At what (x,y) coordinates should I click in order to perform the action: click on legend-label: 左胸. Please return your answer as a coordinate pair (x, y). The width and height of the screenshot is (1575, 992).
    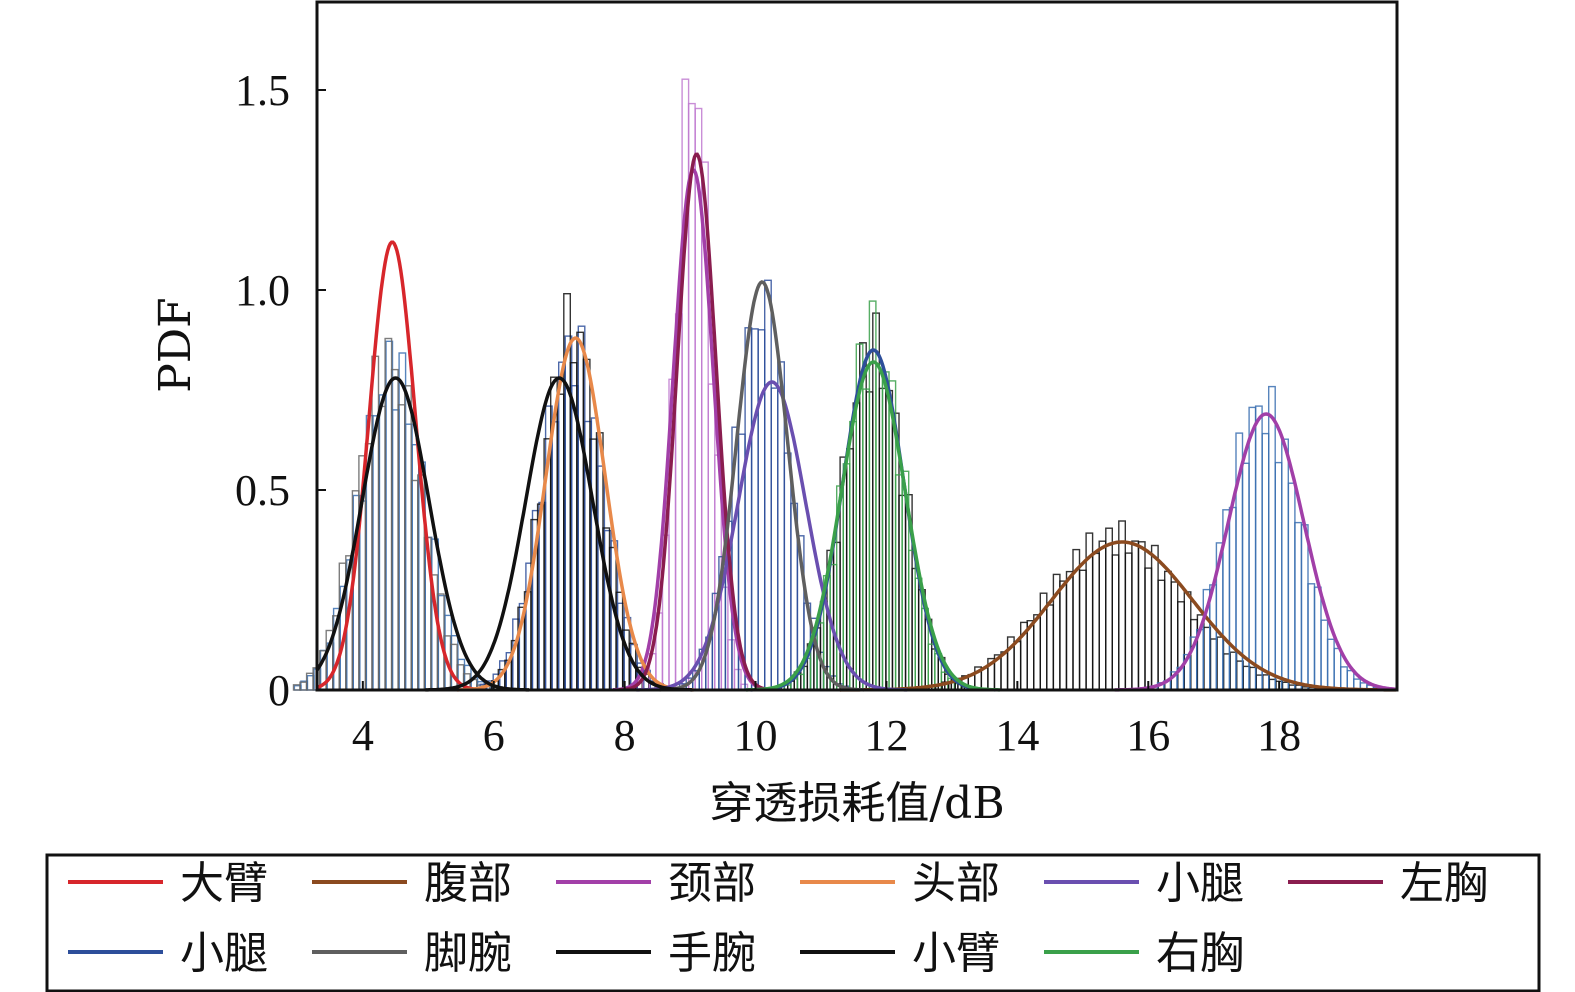
    Looking at the image, I should click on (1444, 883).